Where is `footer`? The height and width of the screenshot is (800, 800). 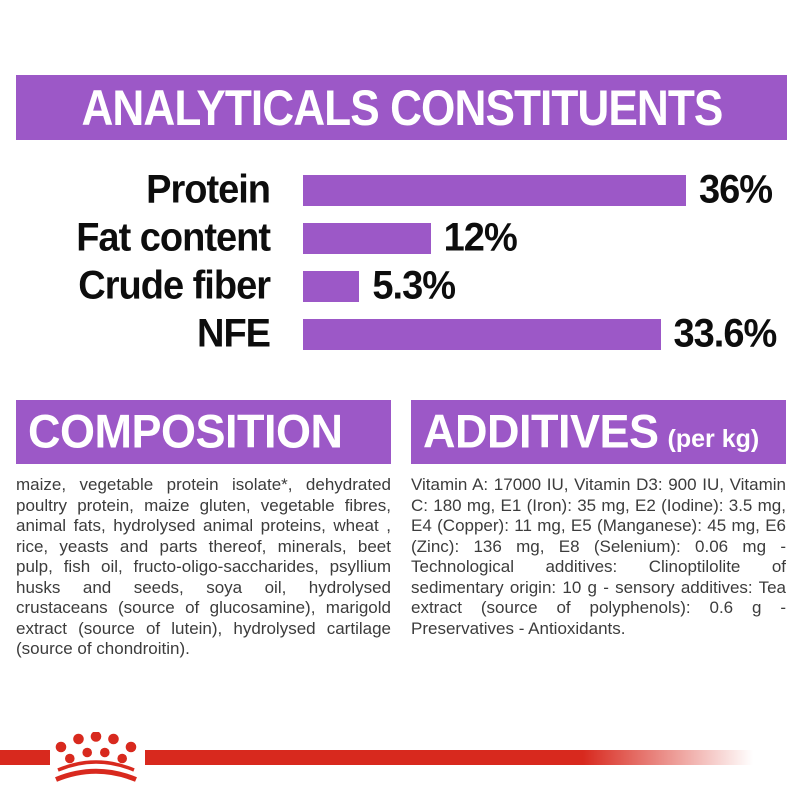 footer is located at coordinates (400, 766).